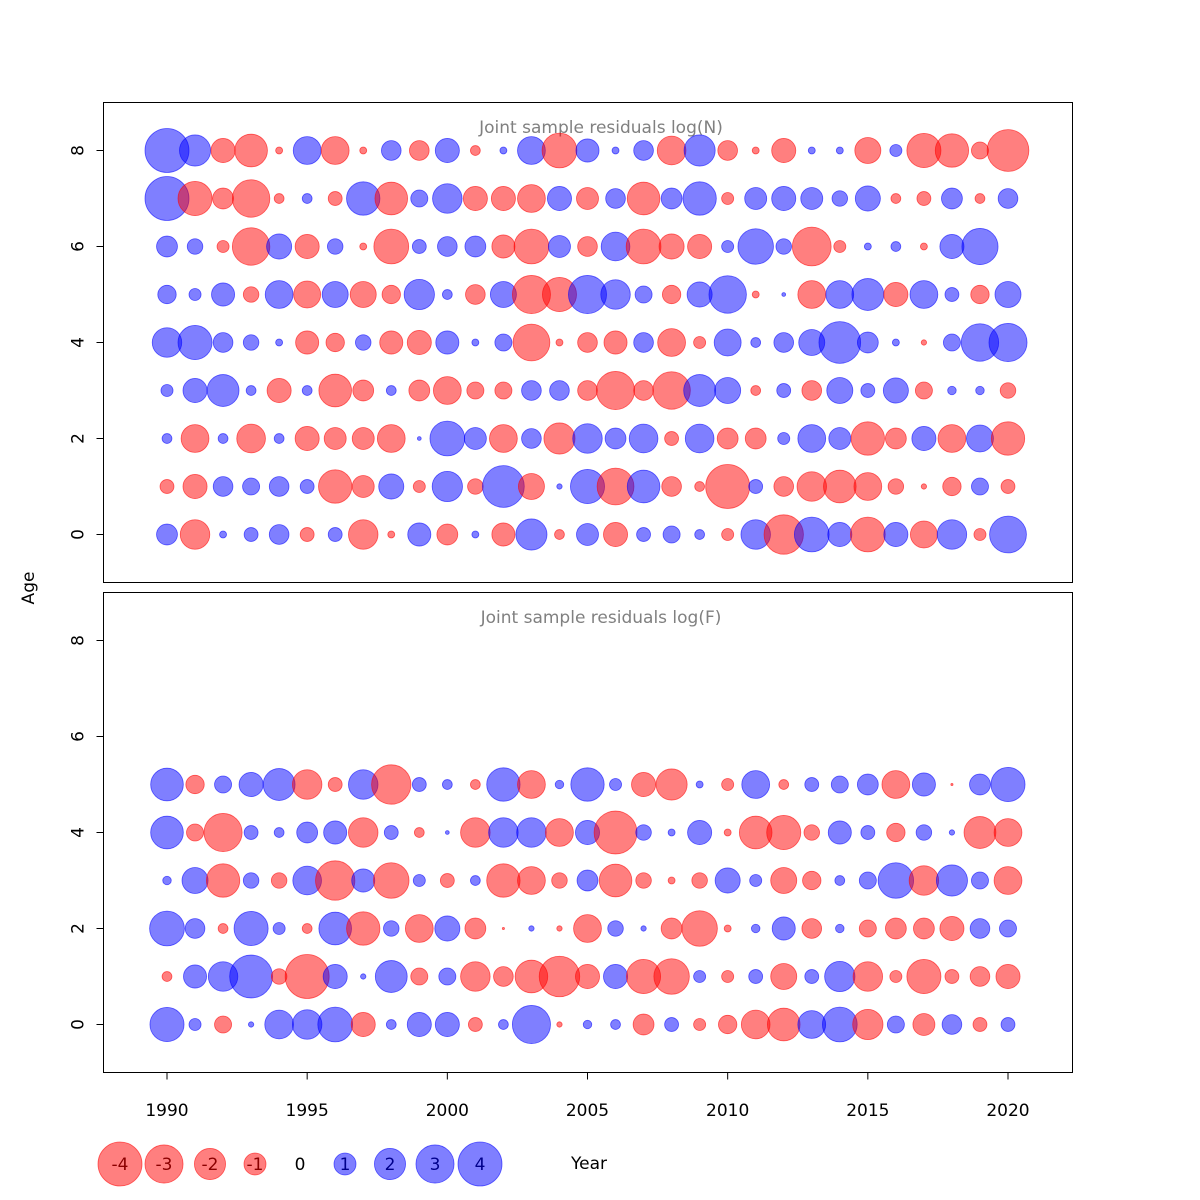 The image size is (1200, 1200). What do you see at coordinates (79, 1024) in the screenshot?
I see `y-tick-label: 0` at bounding box center [79, 1024].